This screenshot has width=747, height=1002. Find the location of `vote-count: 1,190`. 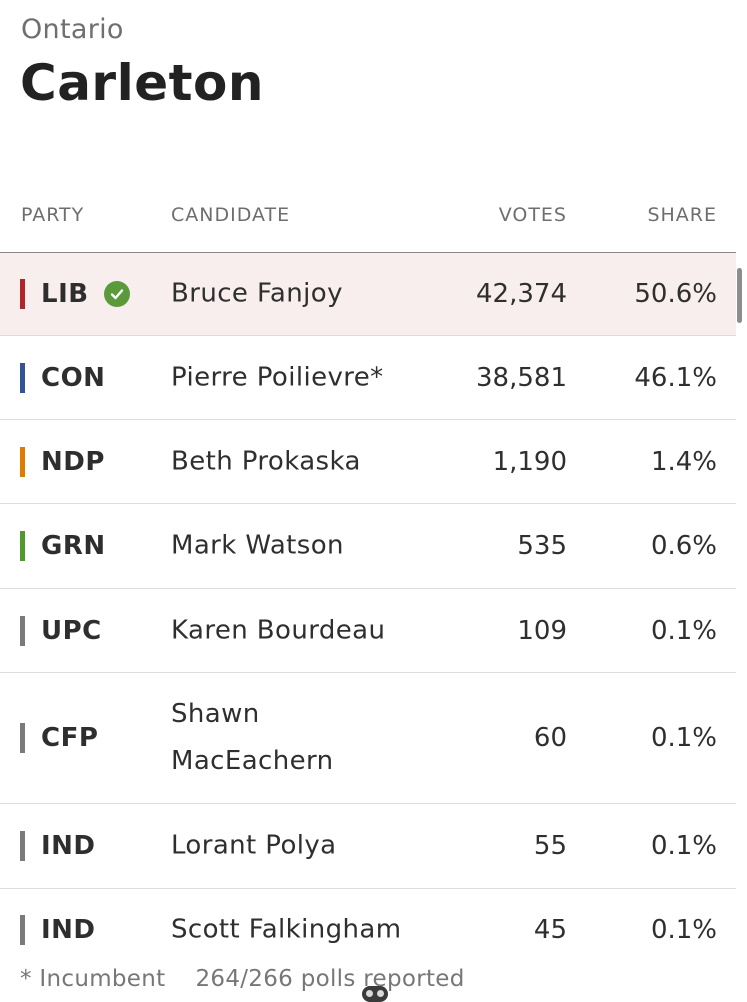

vote-count: 1,190 is located at coordinates (529, 461).